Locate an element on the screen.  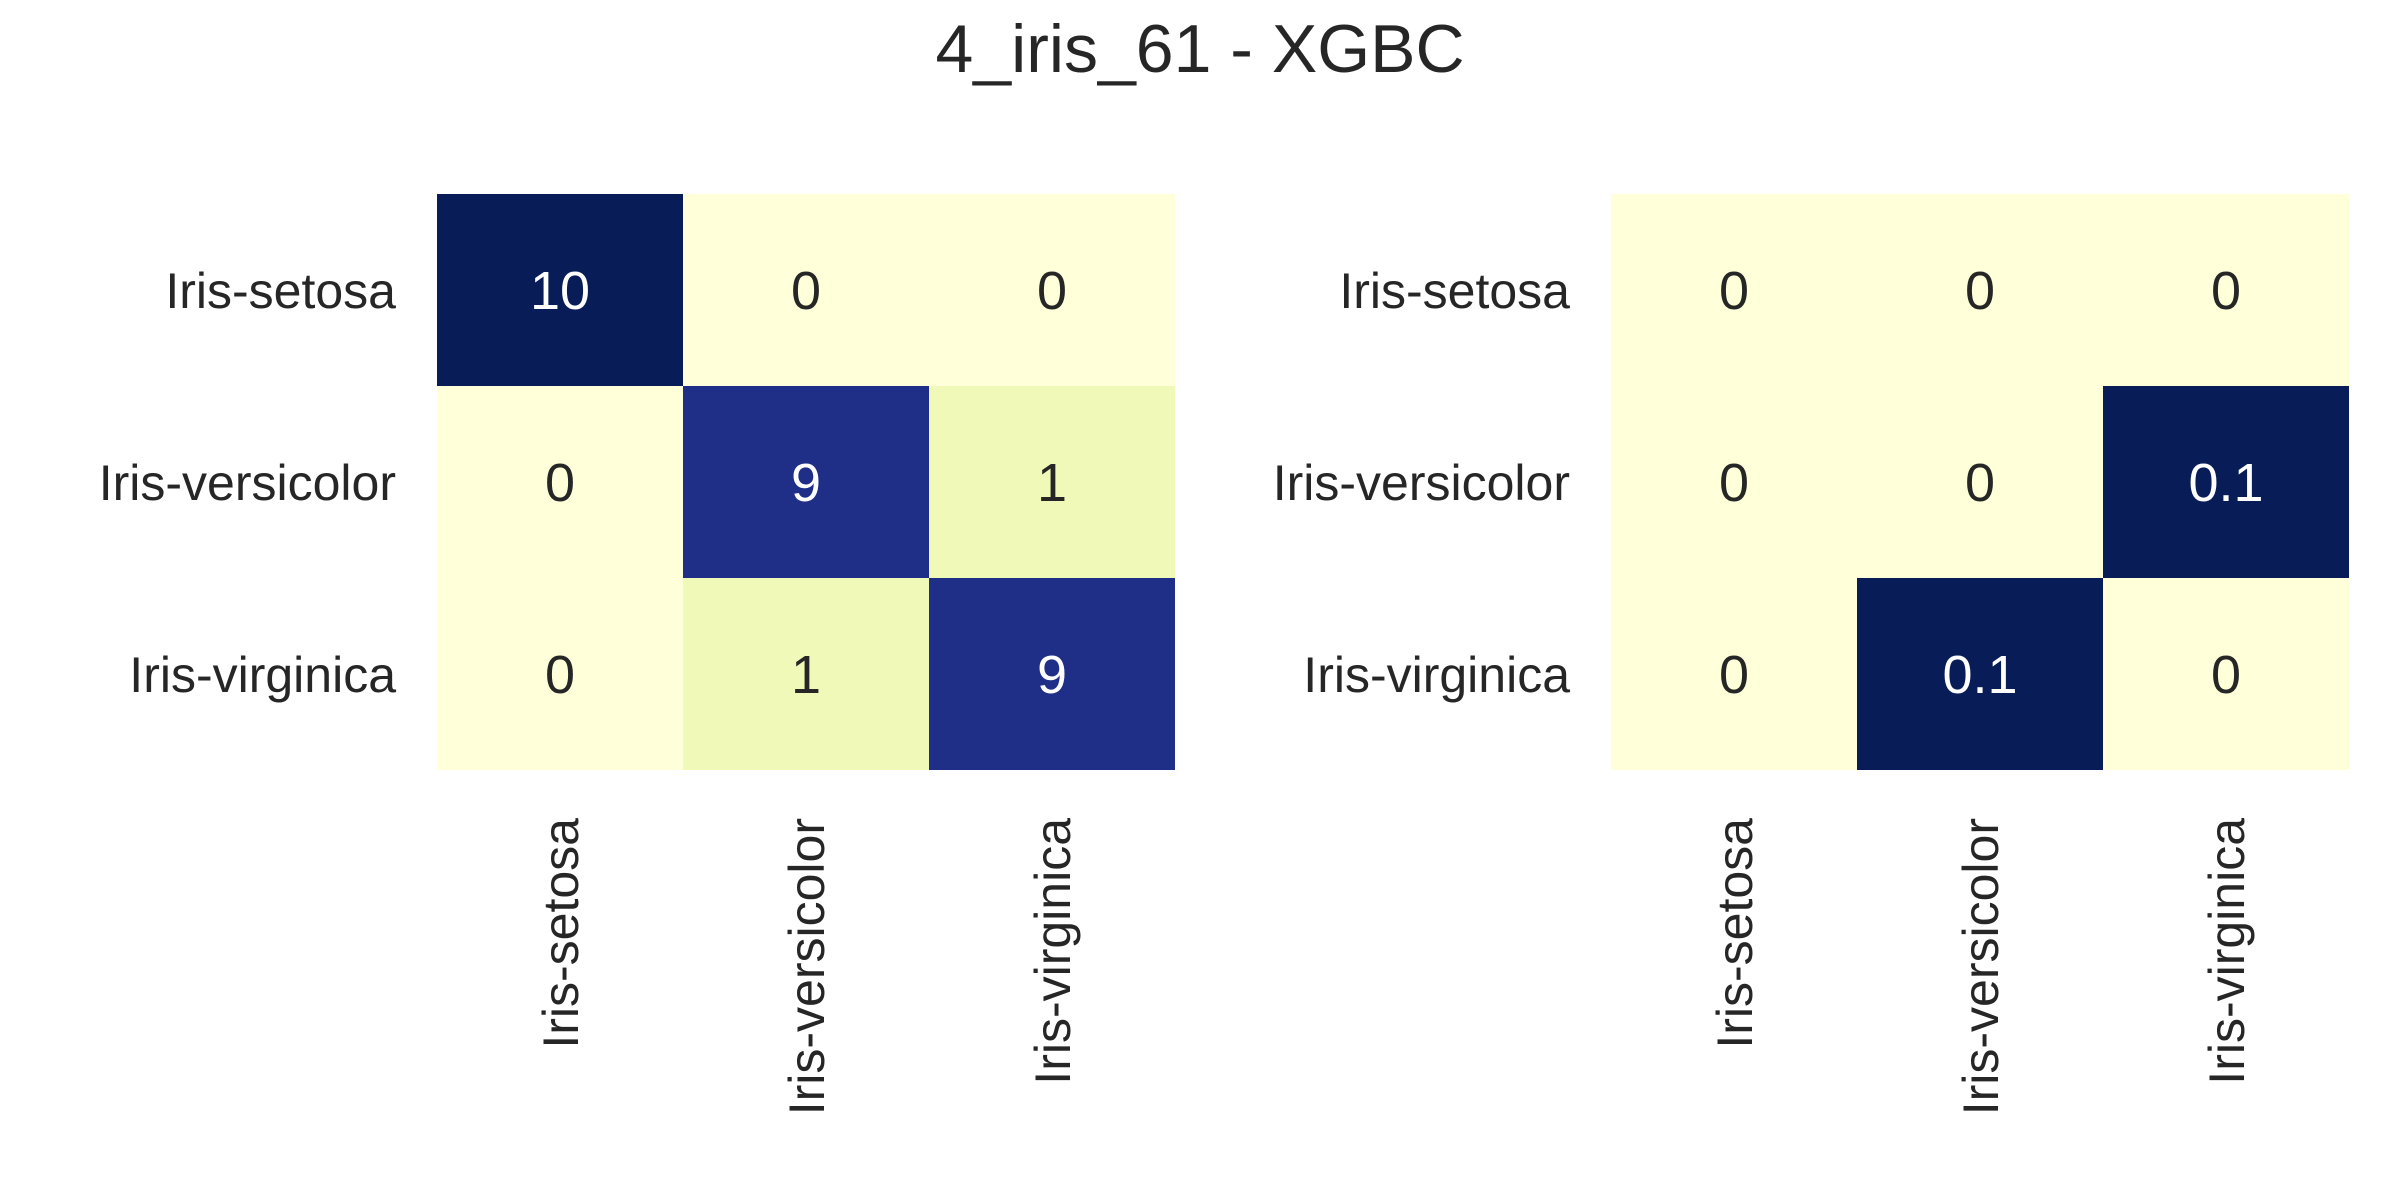
cell-value-r1-c2: 1 is located at coordinates (1052, 483).